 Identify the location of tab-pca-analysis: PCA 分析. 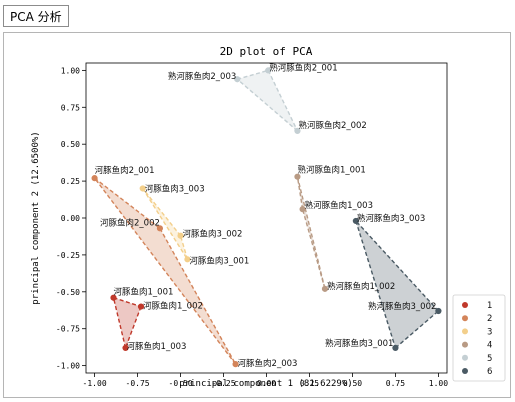
(36, 16).